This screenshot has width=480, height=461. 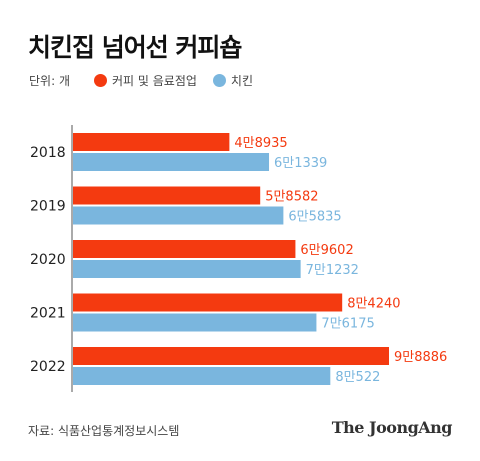 What do you see at coordinates (373, 304) in the screenshot?
I see `data-label: 8만4240` at bounding box center [373, 304].